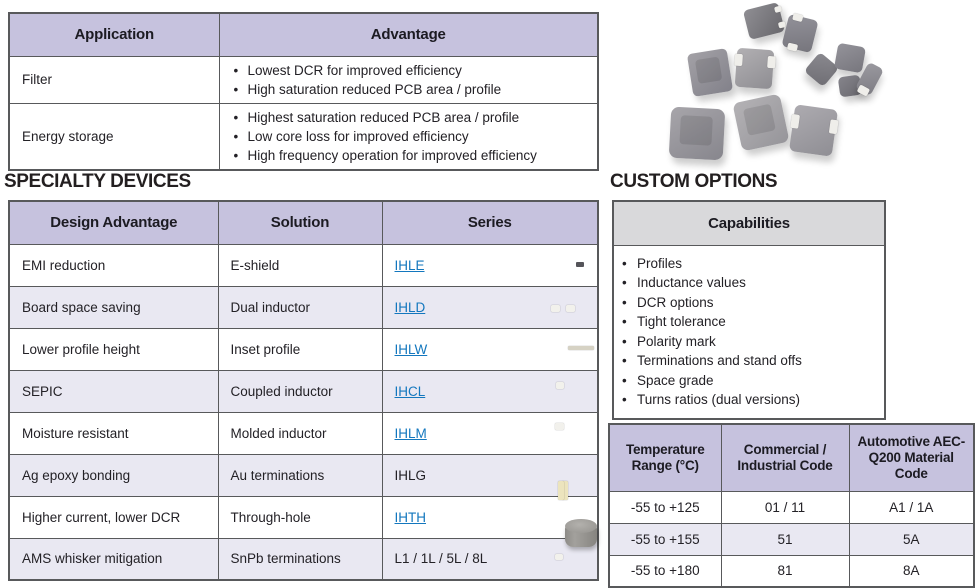  Describe the element at coordinates (749, 283) in the screenshot. I see `capability-item: Inductance values` at that location.